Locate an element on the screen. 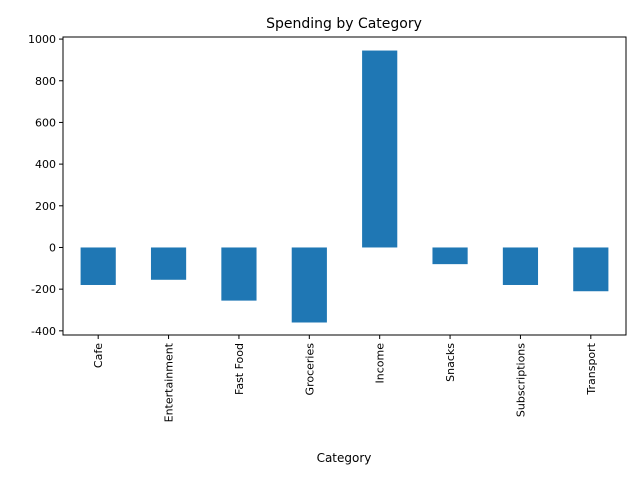 This screenshot has width=640, height=480. y-tick-label: -400 is located at coordinates (43, 331).